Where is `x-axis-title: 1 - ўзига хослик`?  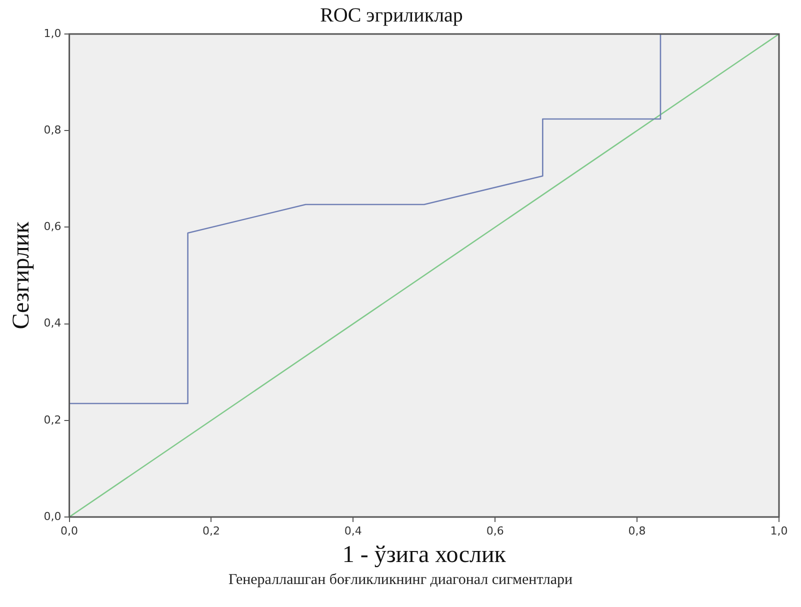 x-axis-title: 1 - ўзига хослик is located at coordinates (424, 555).